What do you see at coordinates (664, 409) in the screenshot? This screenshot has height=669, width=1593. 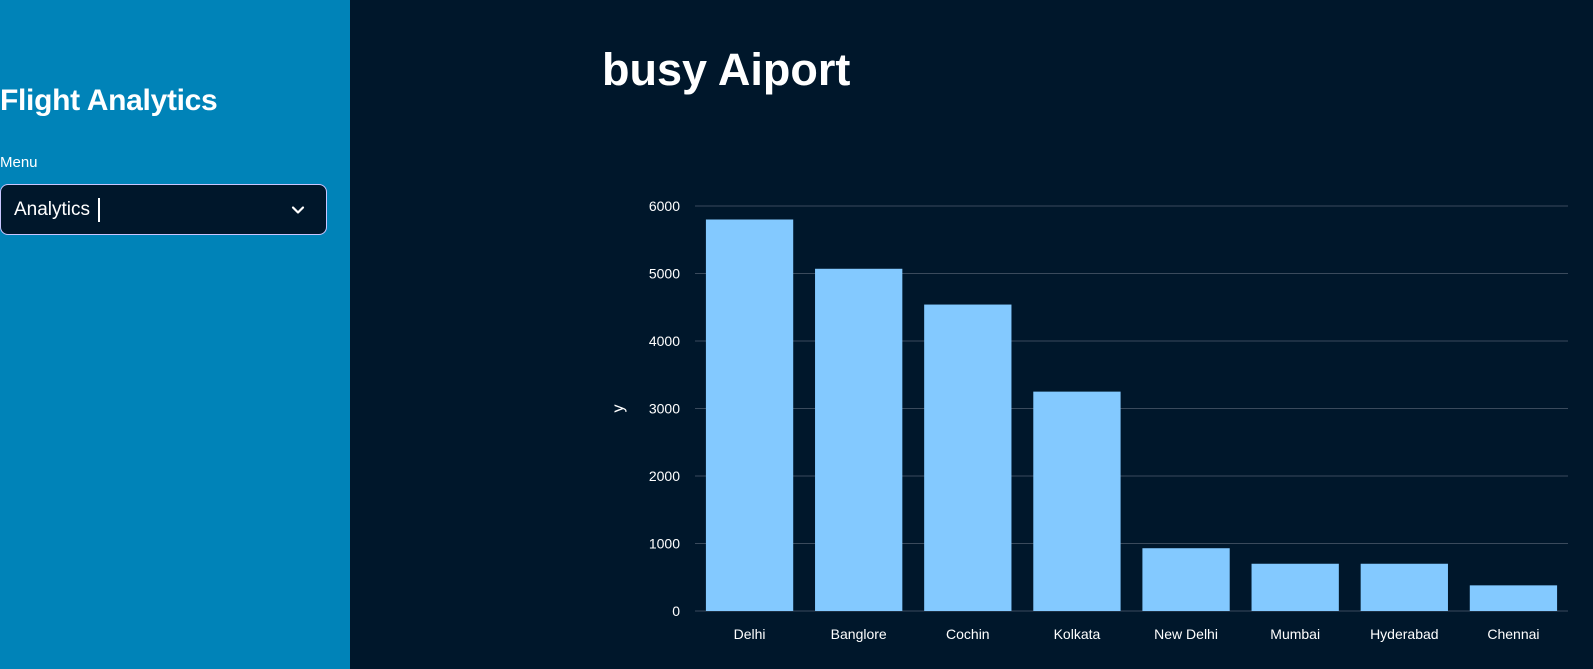 I see `y-tick-label: 3000` at bounding box center [664, 409].